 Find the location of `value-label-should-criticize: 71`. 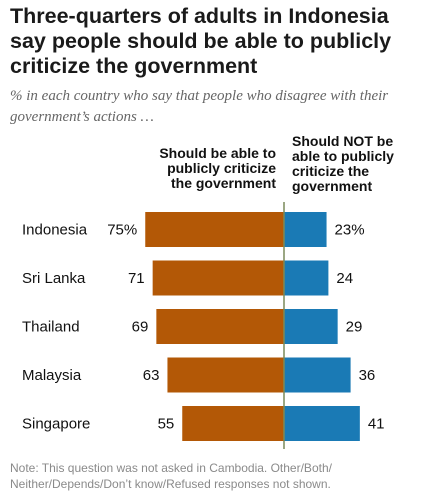

value-label-should-criticize: 71 is located at coordinates (136, 278).